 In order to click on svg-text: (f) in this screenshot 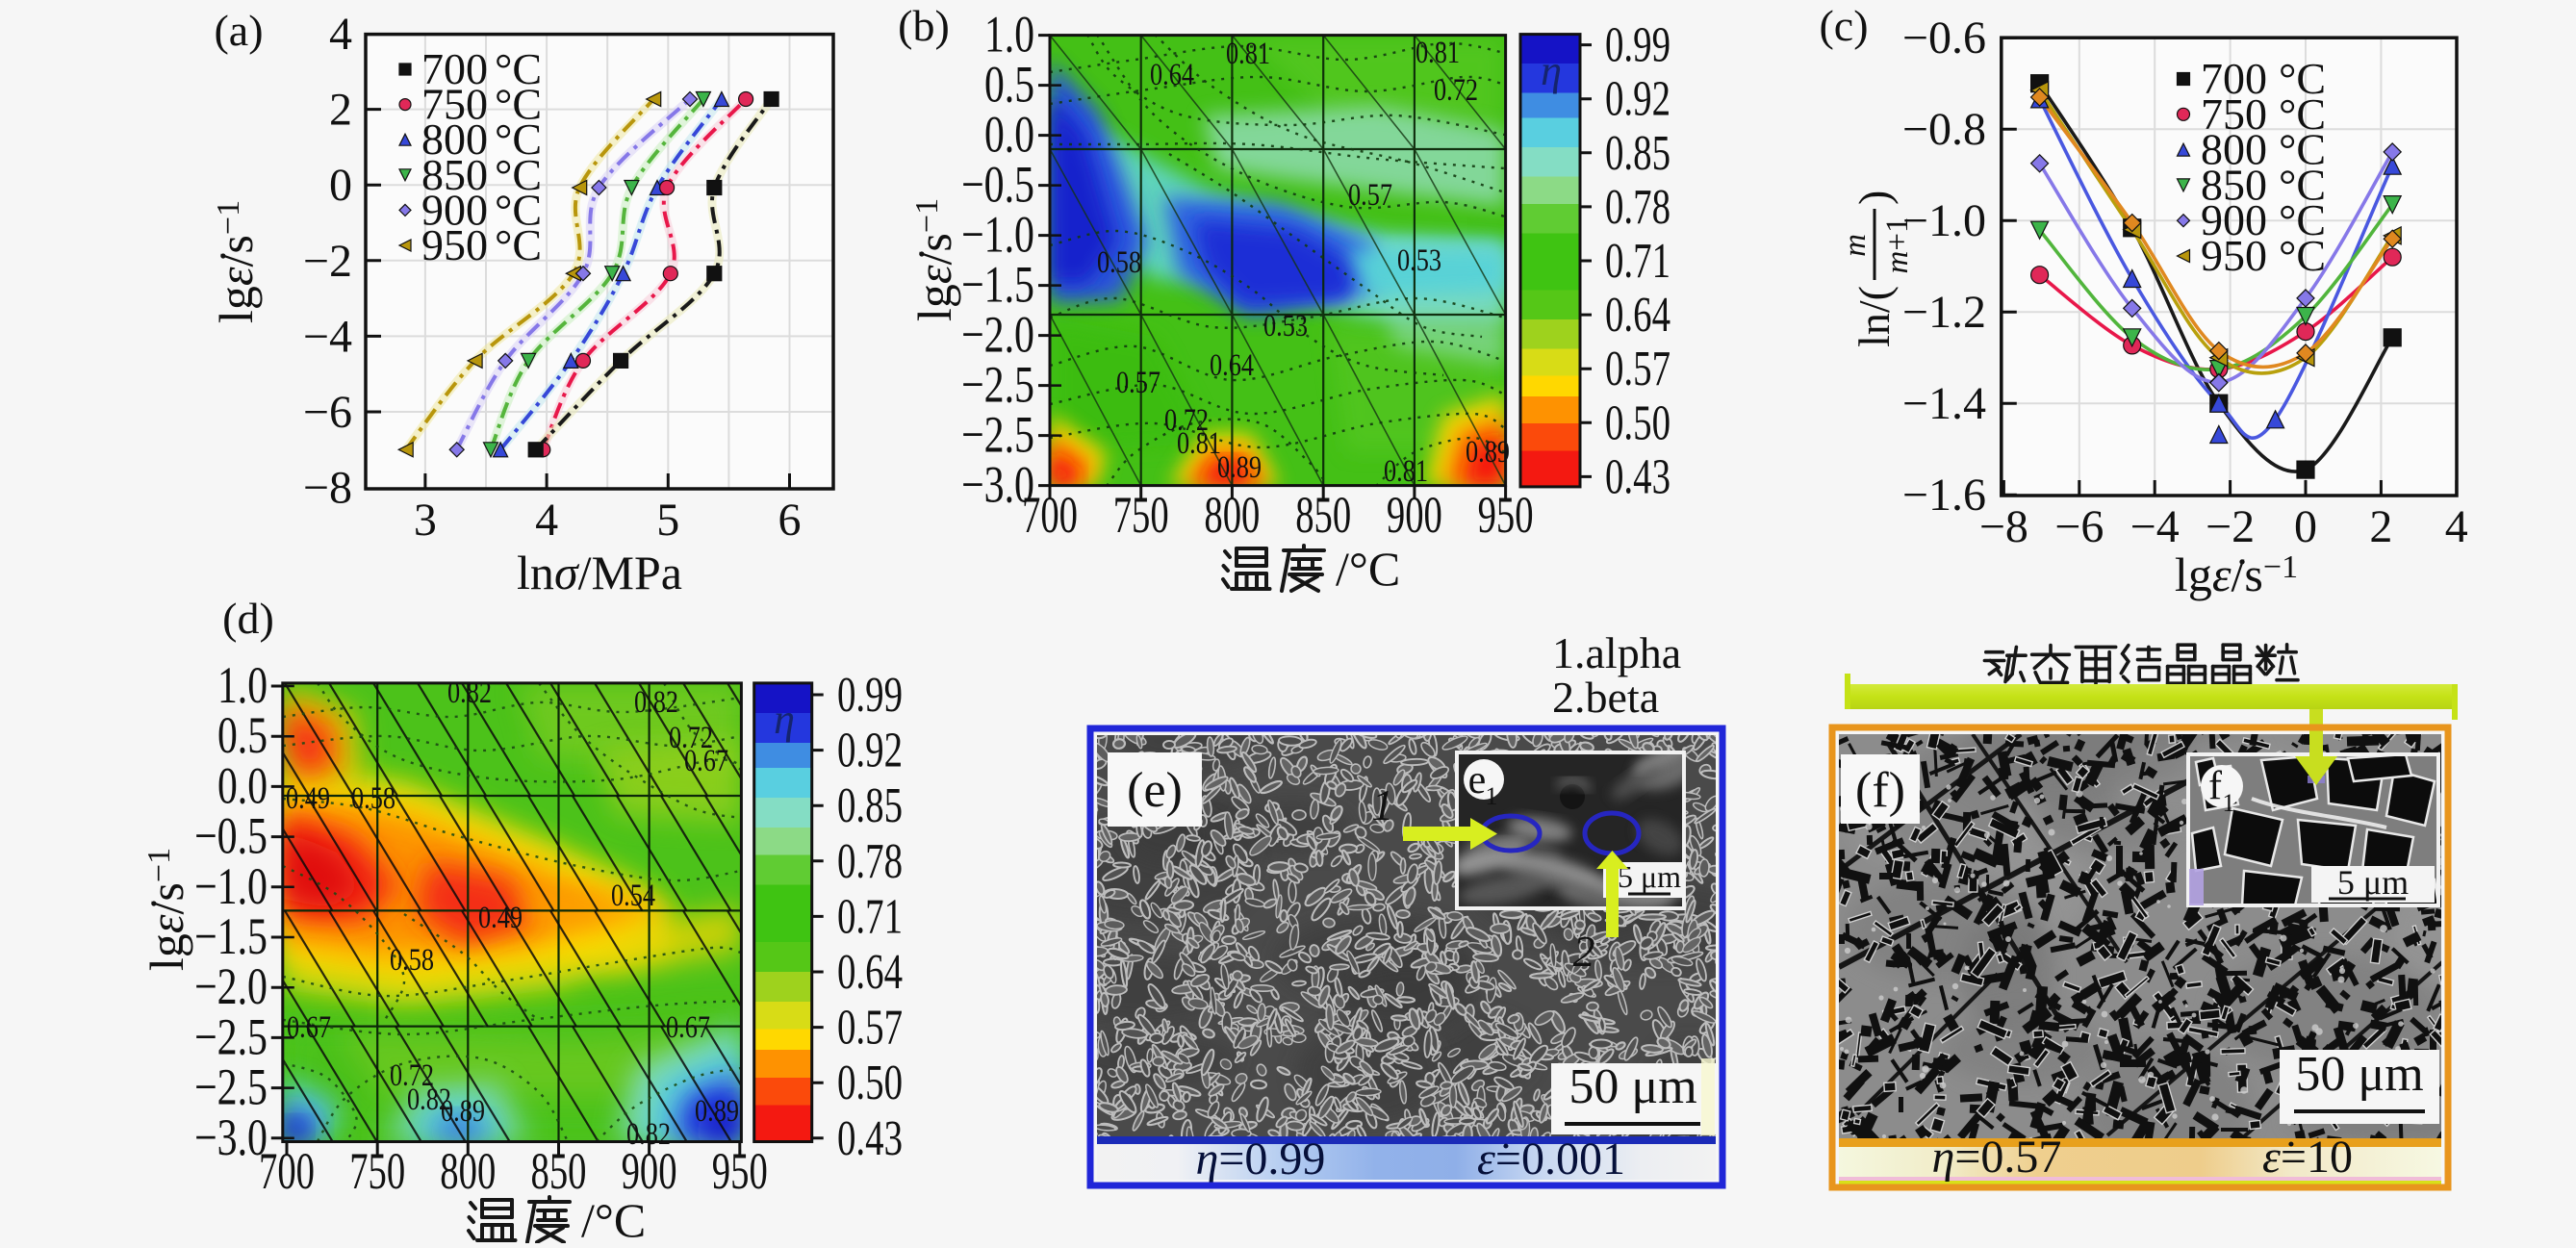, I will do `click(1880, 790)`.